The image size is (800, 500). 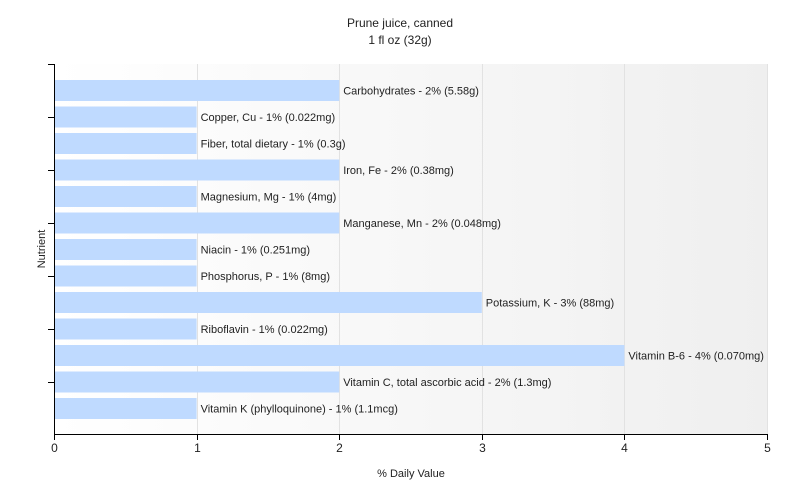 I want to click on x-tick-labels: 0 1 2 3 4 5, so click(x=411, y=448).